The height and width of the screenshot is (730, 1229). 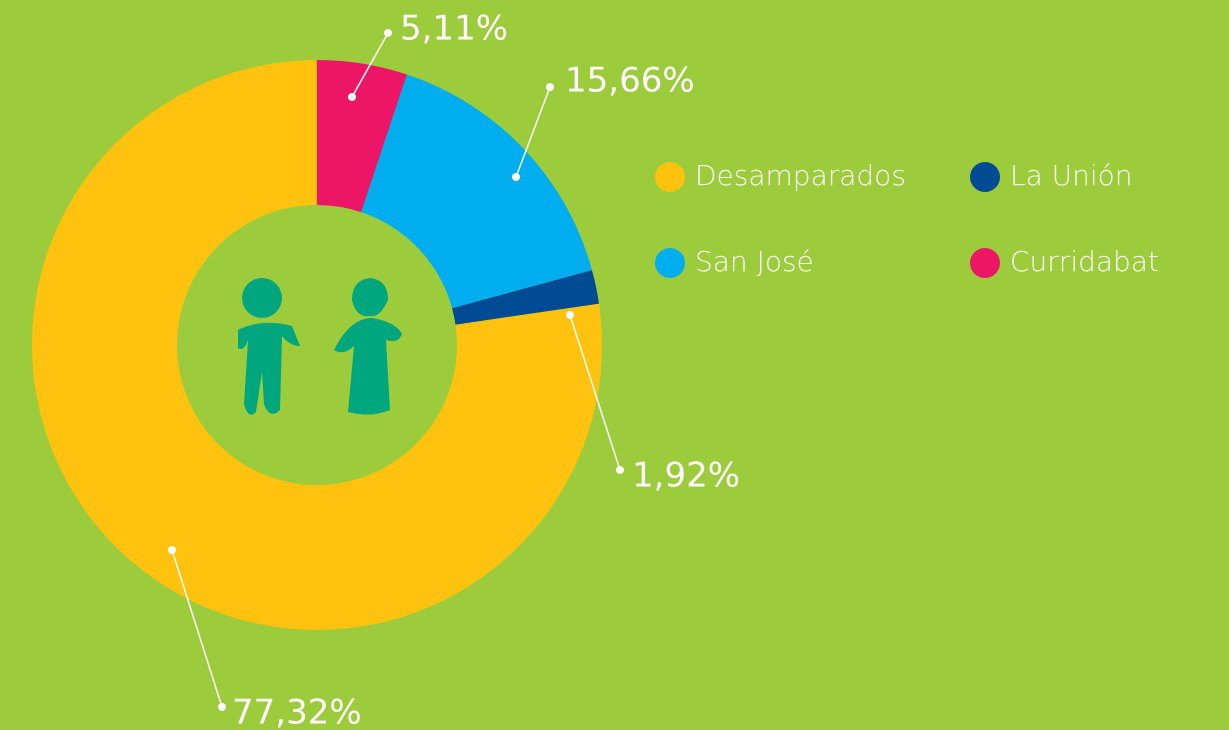 What do you see at coordinates (907, 218) in the screenshot?
I see `legend: Curridabat San José La Unión Desamparados` at bounding box center [907, 218].